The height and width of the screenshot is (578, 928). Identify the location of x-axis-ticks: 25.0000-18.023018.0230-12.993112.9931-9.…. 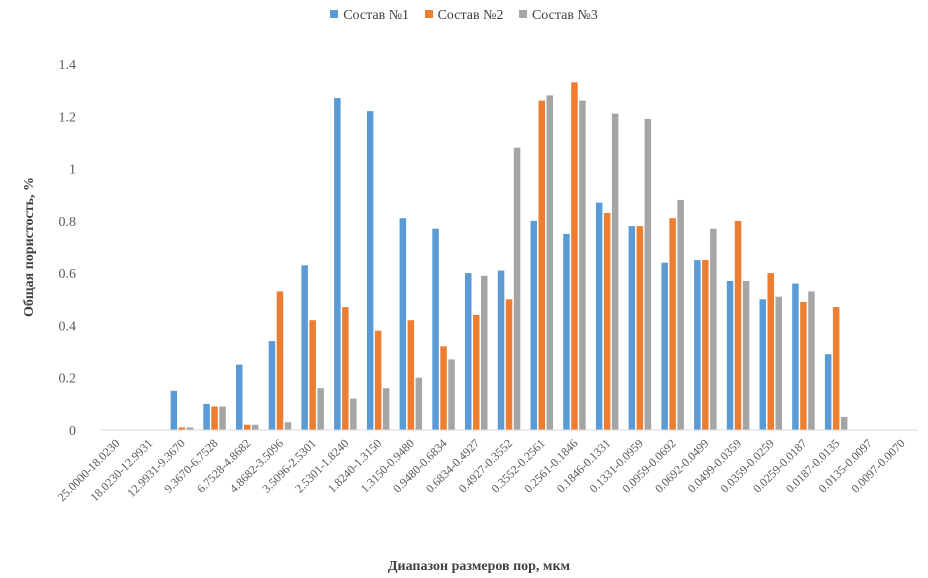
(481, 470).